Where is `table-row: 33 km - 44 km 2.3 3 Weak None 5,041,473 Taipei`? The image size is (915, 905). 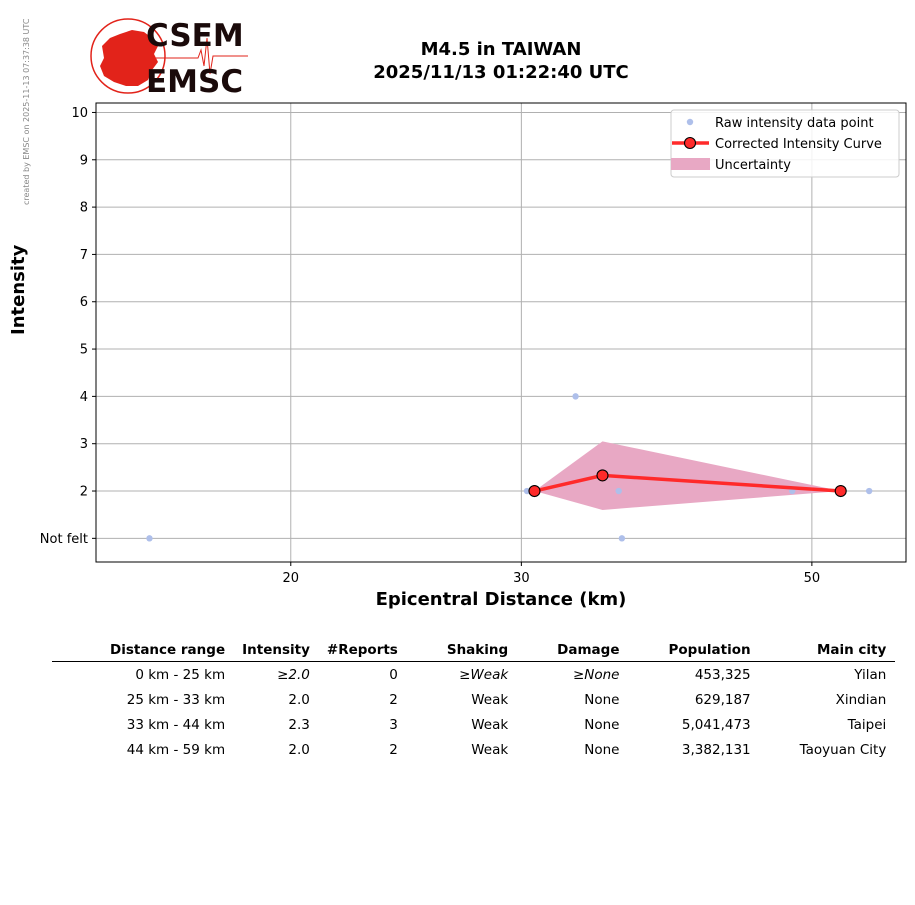
table-row: 33 km - 44 km 2.3 3 Weak None 5,041,473 Taipei is located at coordinates (473, 724).